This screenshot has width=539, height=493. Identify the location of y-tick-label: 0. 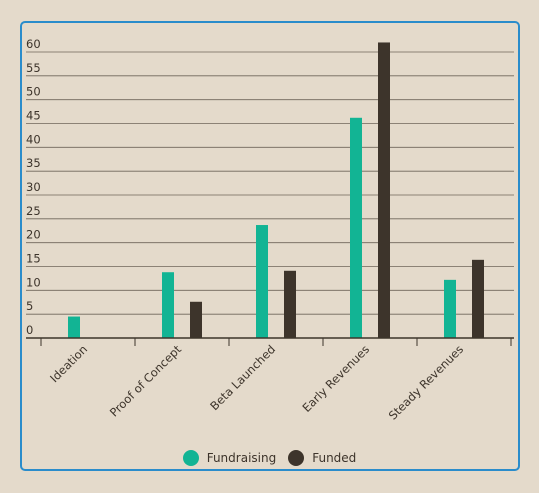
(29, 330).